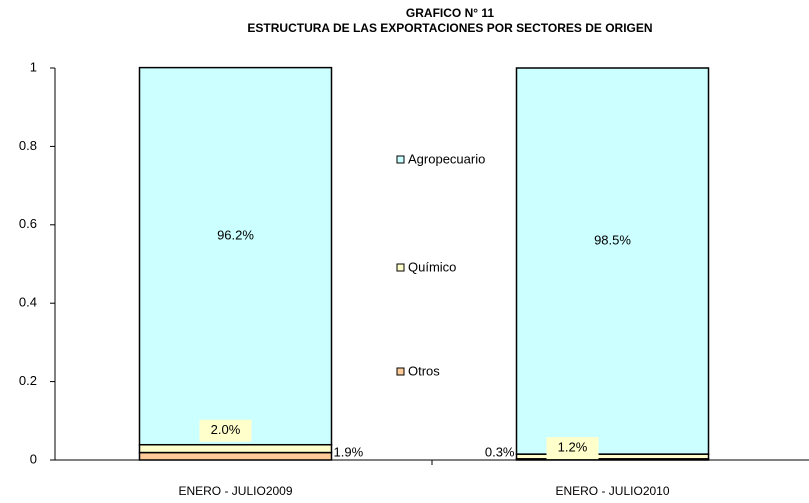 The width and height of the screenshot is (809, 503). I want to click on data-label: 98.5%, so click(612, 239).